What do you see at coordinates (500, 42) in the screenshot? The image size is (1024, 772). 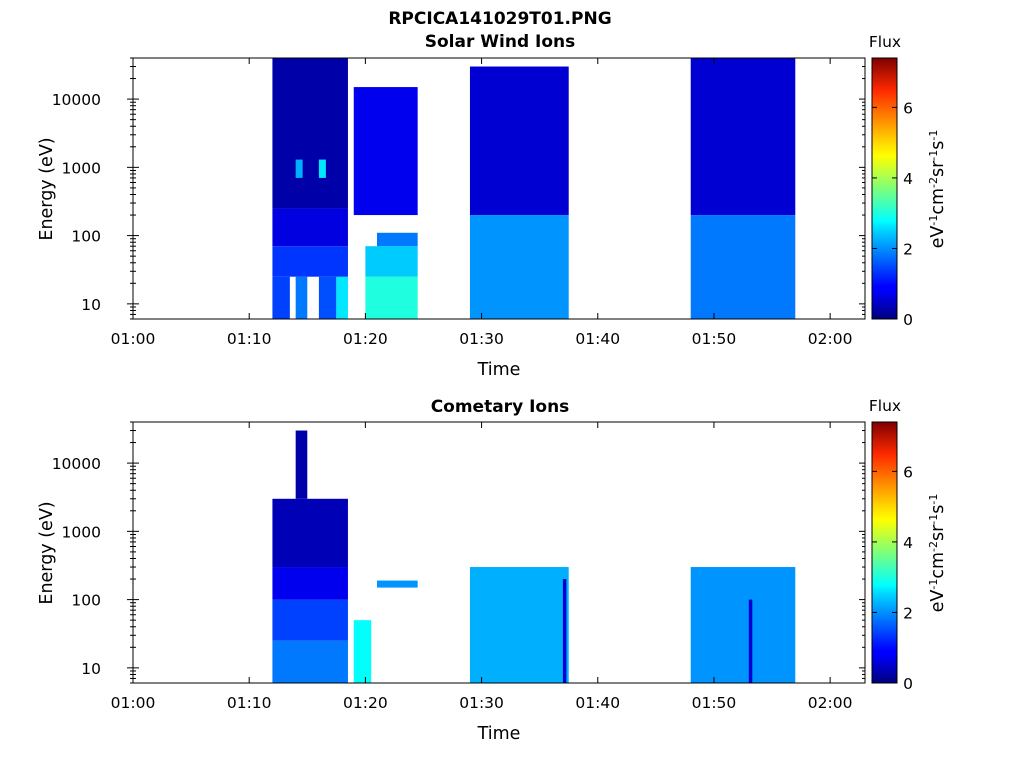 I see `panel-title-solar-wind: Solar Wind Ions` at bounding box center [500, 42].